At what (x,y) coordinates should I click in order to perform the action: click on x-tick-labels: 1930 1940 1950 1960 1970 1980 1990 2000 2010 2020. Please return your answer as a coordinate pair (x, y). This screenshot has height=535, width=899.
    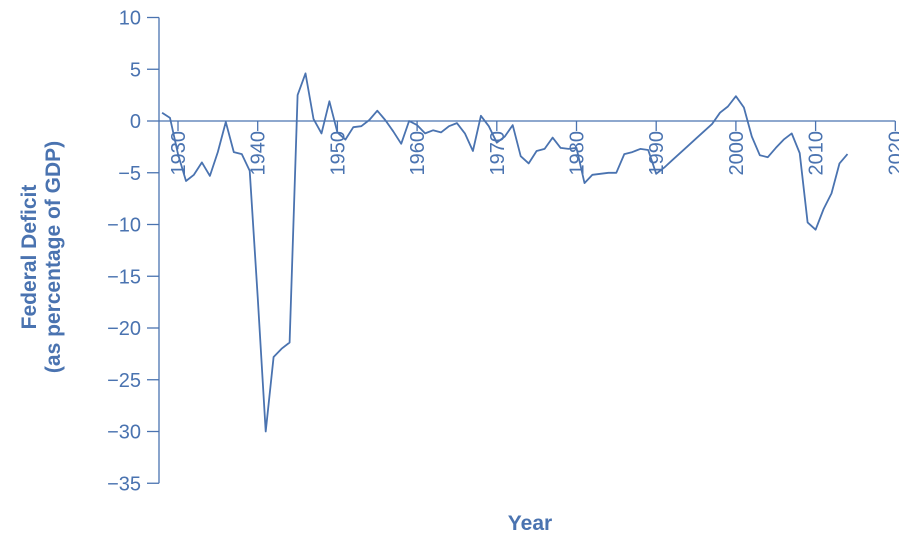
    Looking at the image, I should click on (533, 153).